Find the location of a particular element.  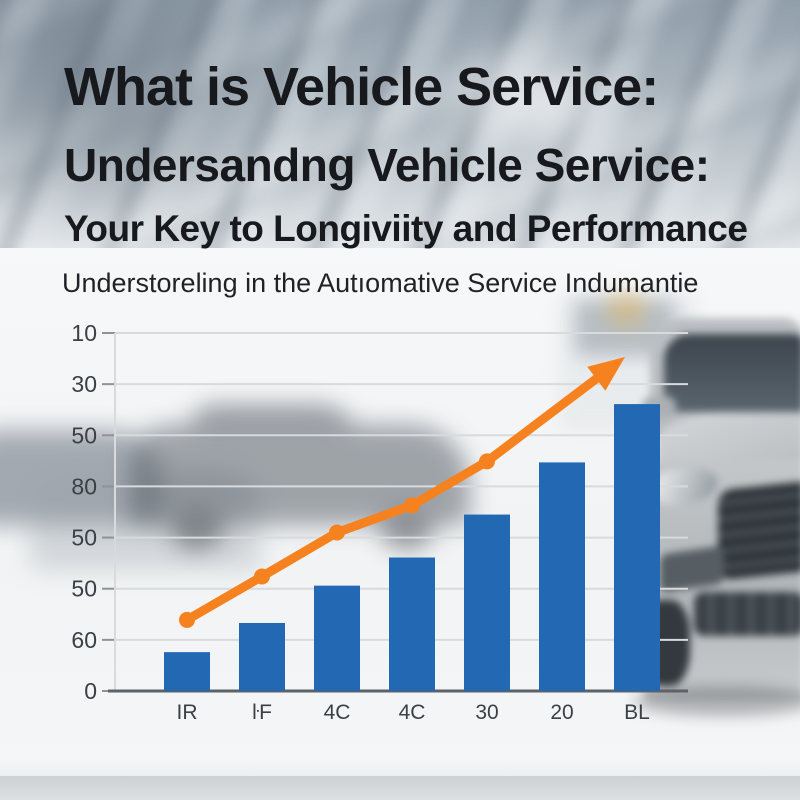

title-line-3: Your Key to Longiviity and Performance is located at coordinates (406, 228).